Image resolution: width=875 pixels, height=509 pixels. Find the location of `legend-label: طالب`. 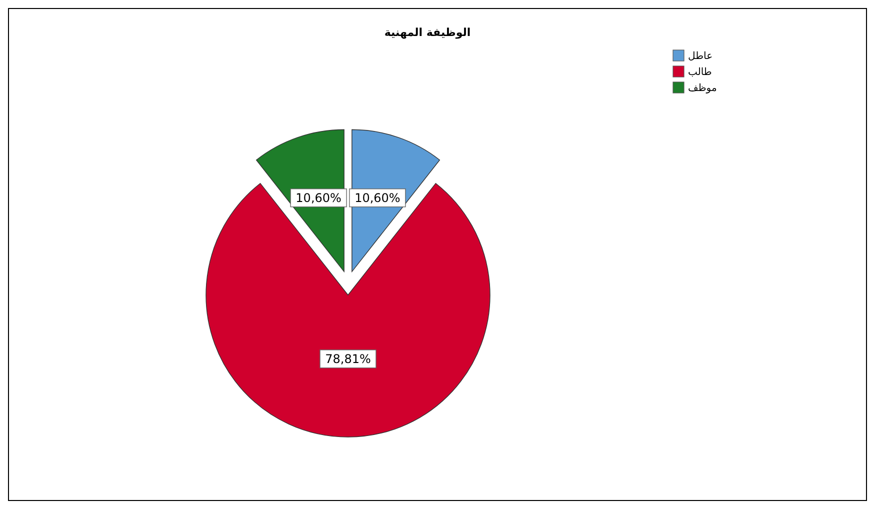

legend-label: طالب is located at coordinates (700, 72).